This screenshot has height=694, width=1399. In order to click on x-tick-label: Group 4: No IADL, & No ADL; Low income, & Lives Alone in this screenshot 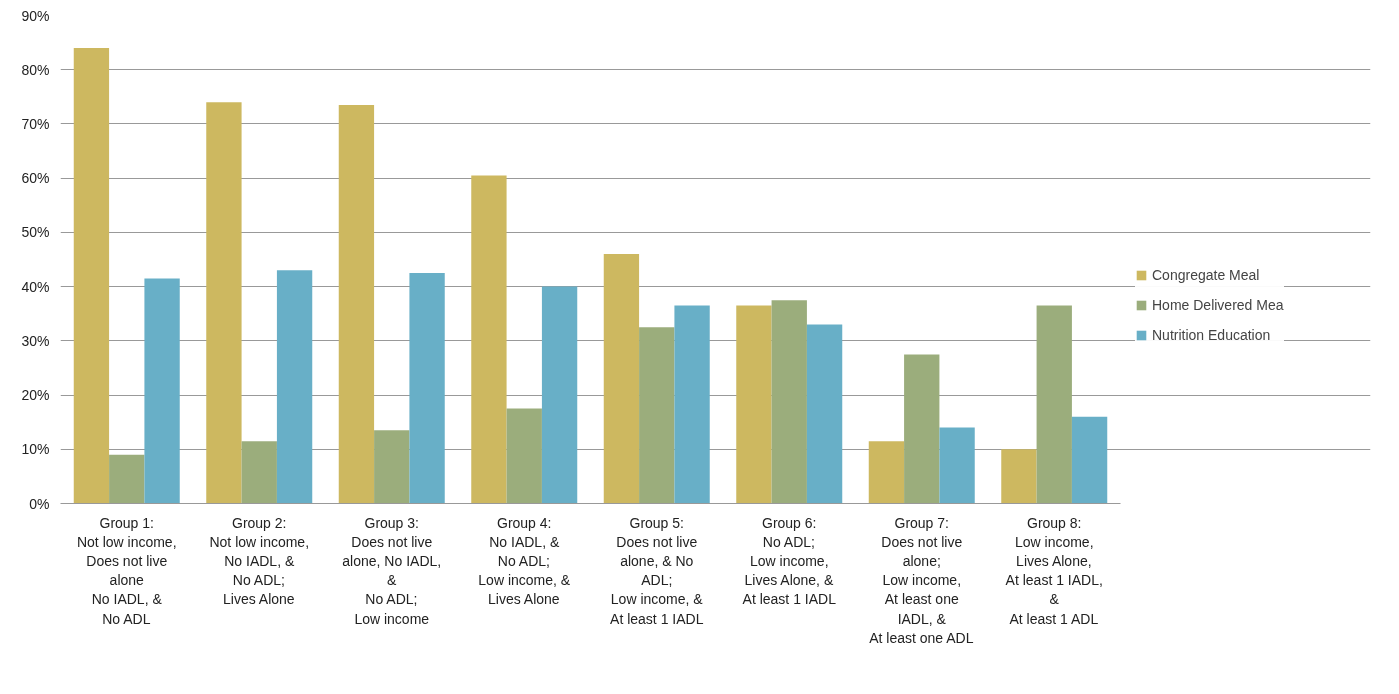, I will do `click(524, 561)`.